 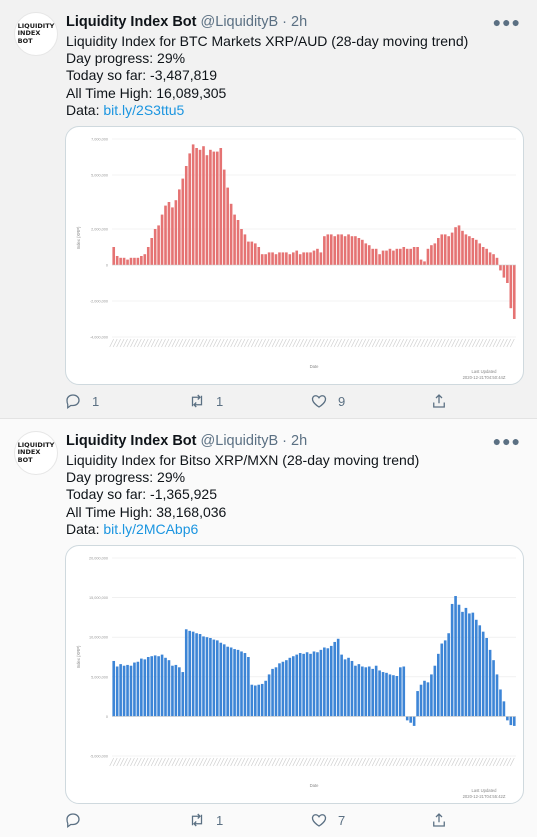 What do you see at coordinates (327, 820) in the screenshot?
I see `like-button: 7` at bounding box center [327, 820].